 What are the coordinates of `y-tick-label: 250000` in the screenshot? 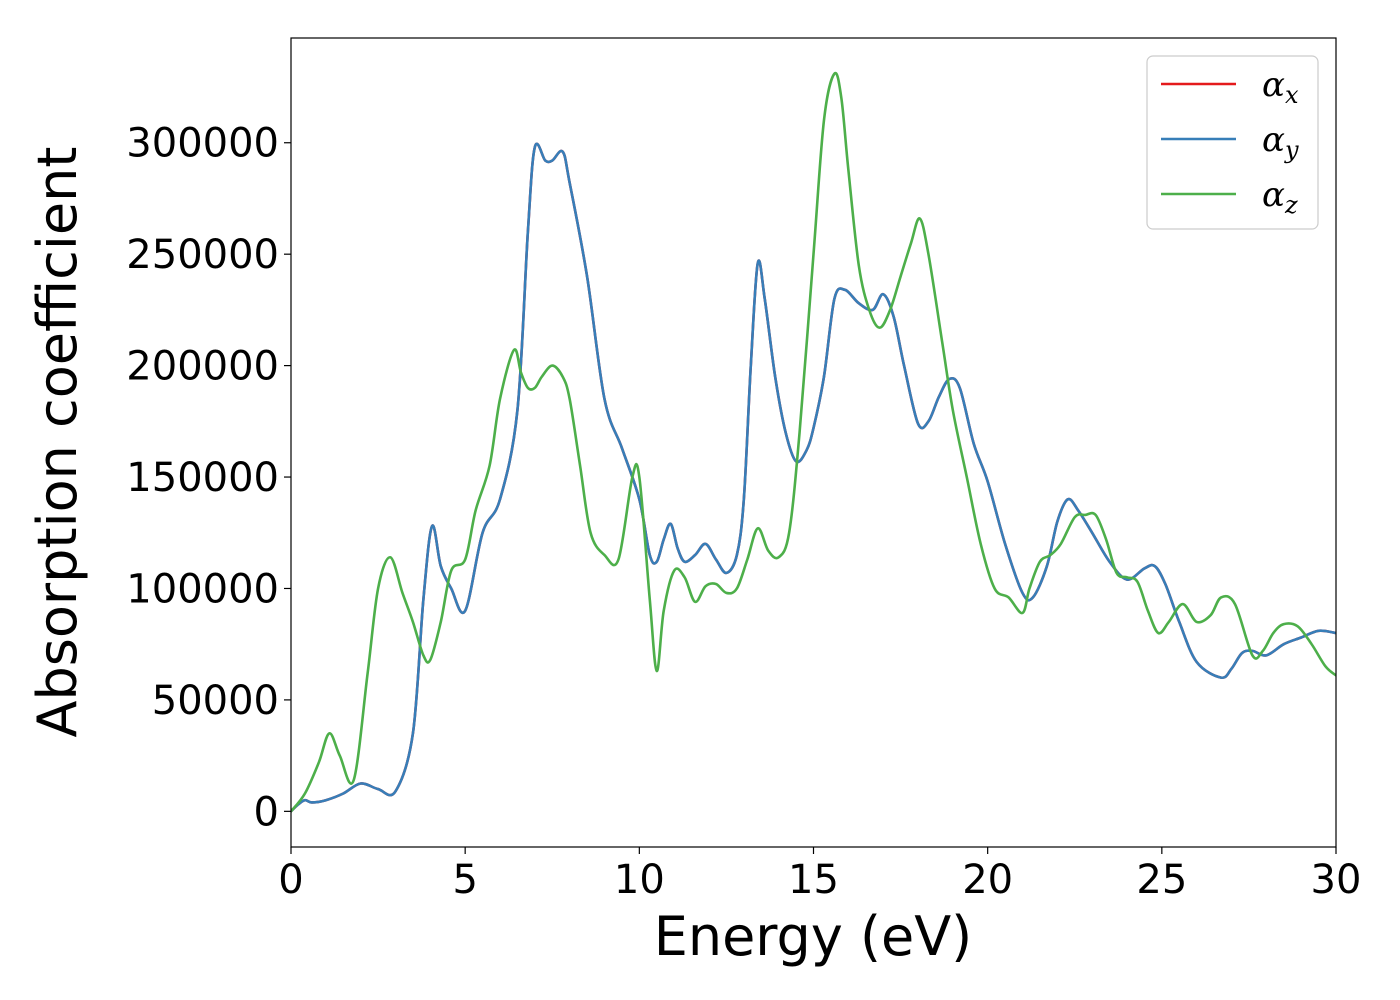 It's located at (202, 255).